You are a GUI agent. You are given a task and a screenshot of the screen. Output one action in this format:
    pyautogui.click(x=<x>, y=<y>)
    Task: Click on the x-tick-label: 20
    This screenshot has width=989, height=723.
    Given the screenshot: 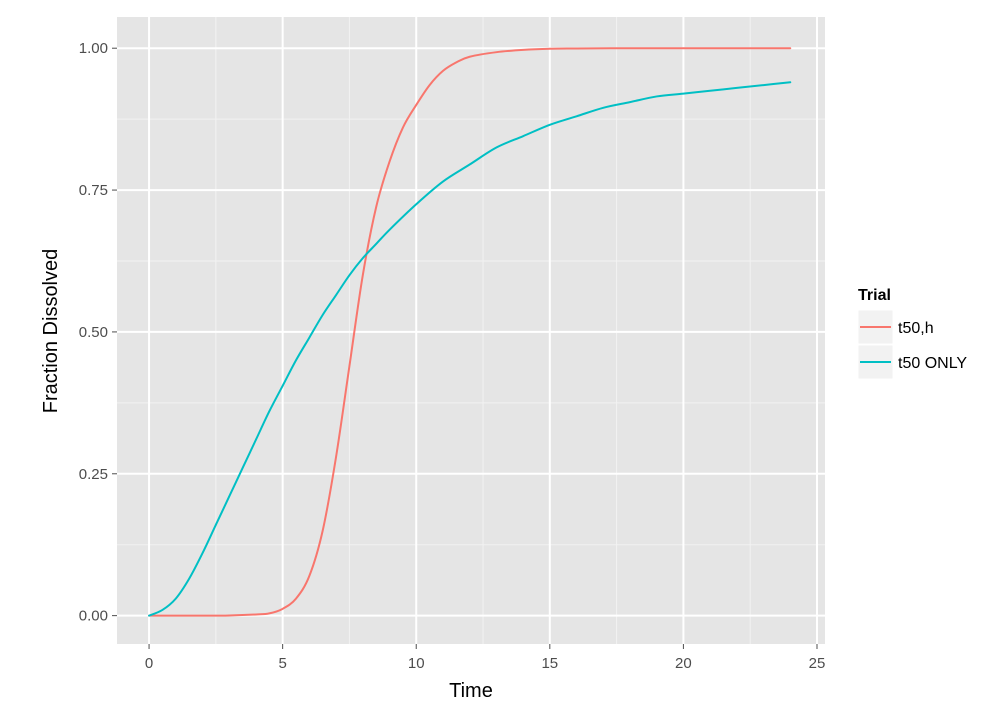 What is the action you would take?
    pyautogui.click(x=683, y=663)
    